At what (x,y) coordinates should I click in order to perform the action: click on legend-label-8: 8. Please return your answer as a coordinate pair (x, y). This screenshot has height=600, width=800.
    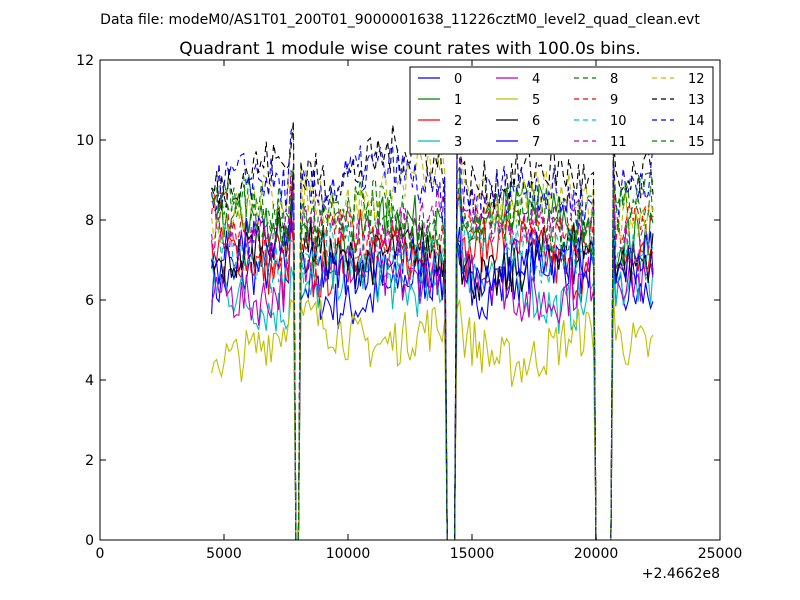
    Looking at the image, I should click on (614, 79).